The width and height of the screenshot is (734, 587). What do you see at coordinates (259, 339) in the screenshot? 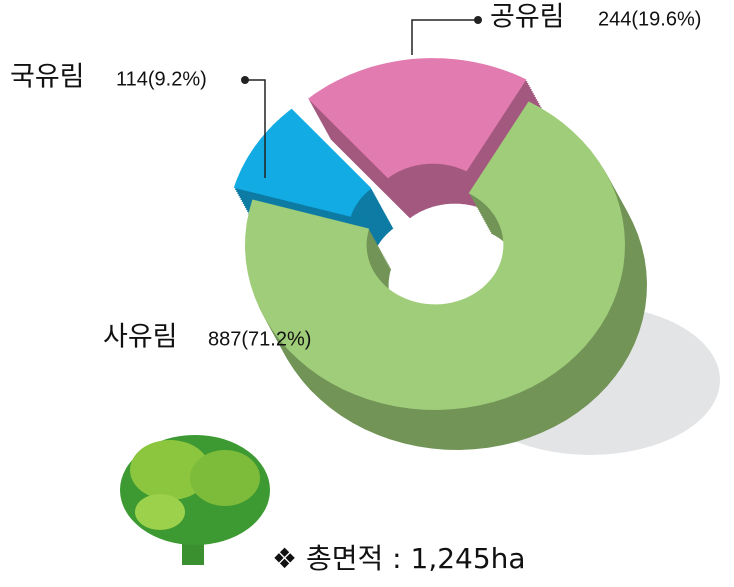
I see `value-label: 887(71.2%)` at bounding box center [259, 339].